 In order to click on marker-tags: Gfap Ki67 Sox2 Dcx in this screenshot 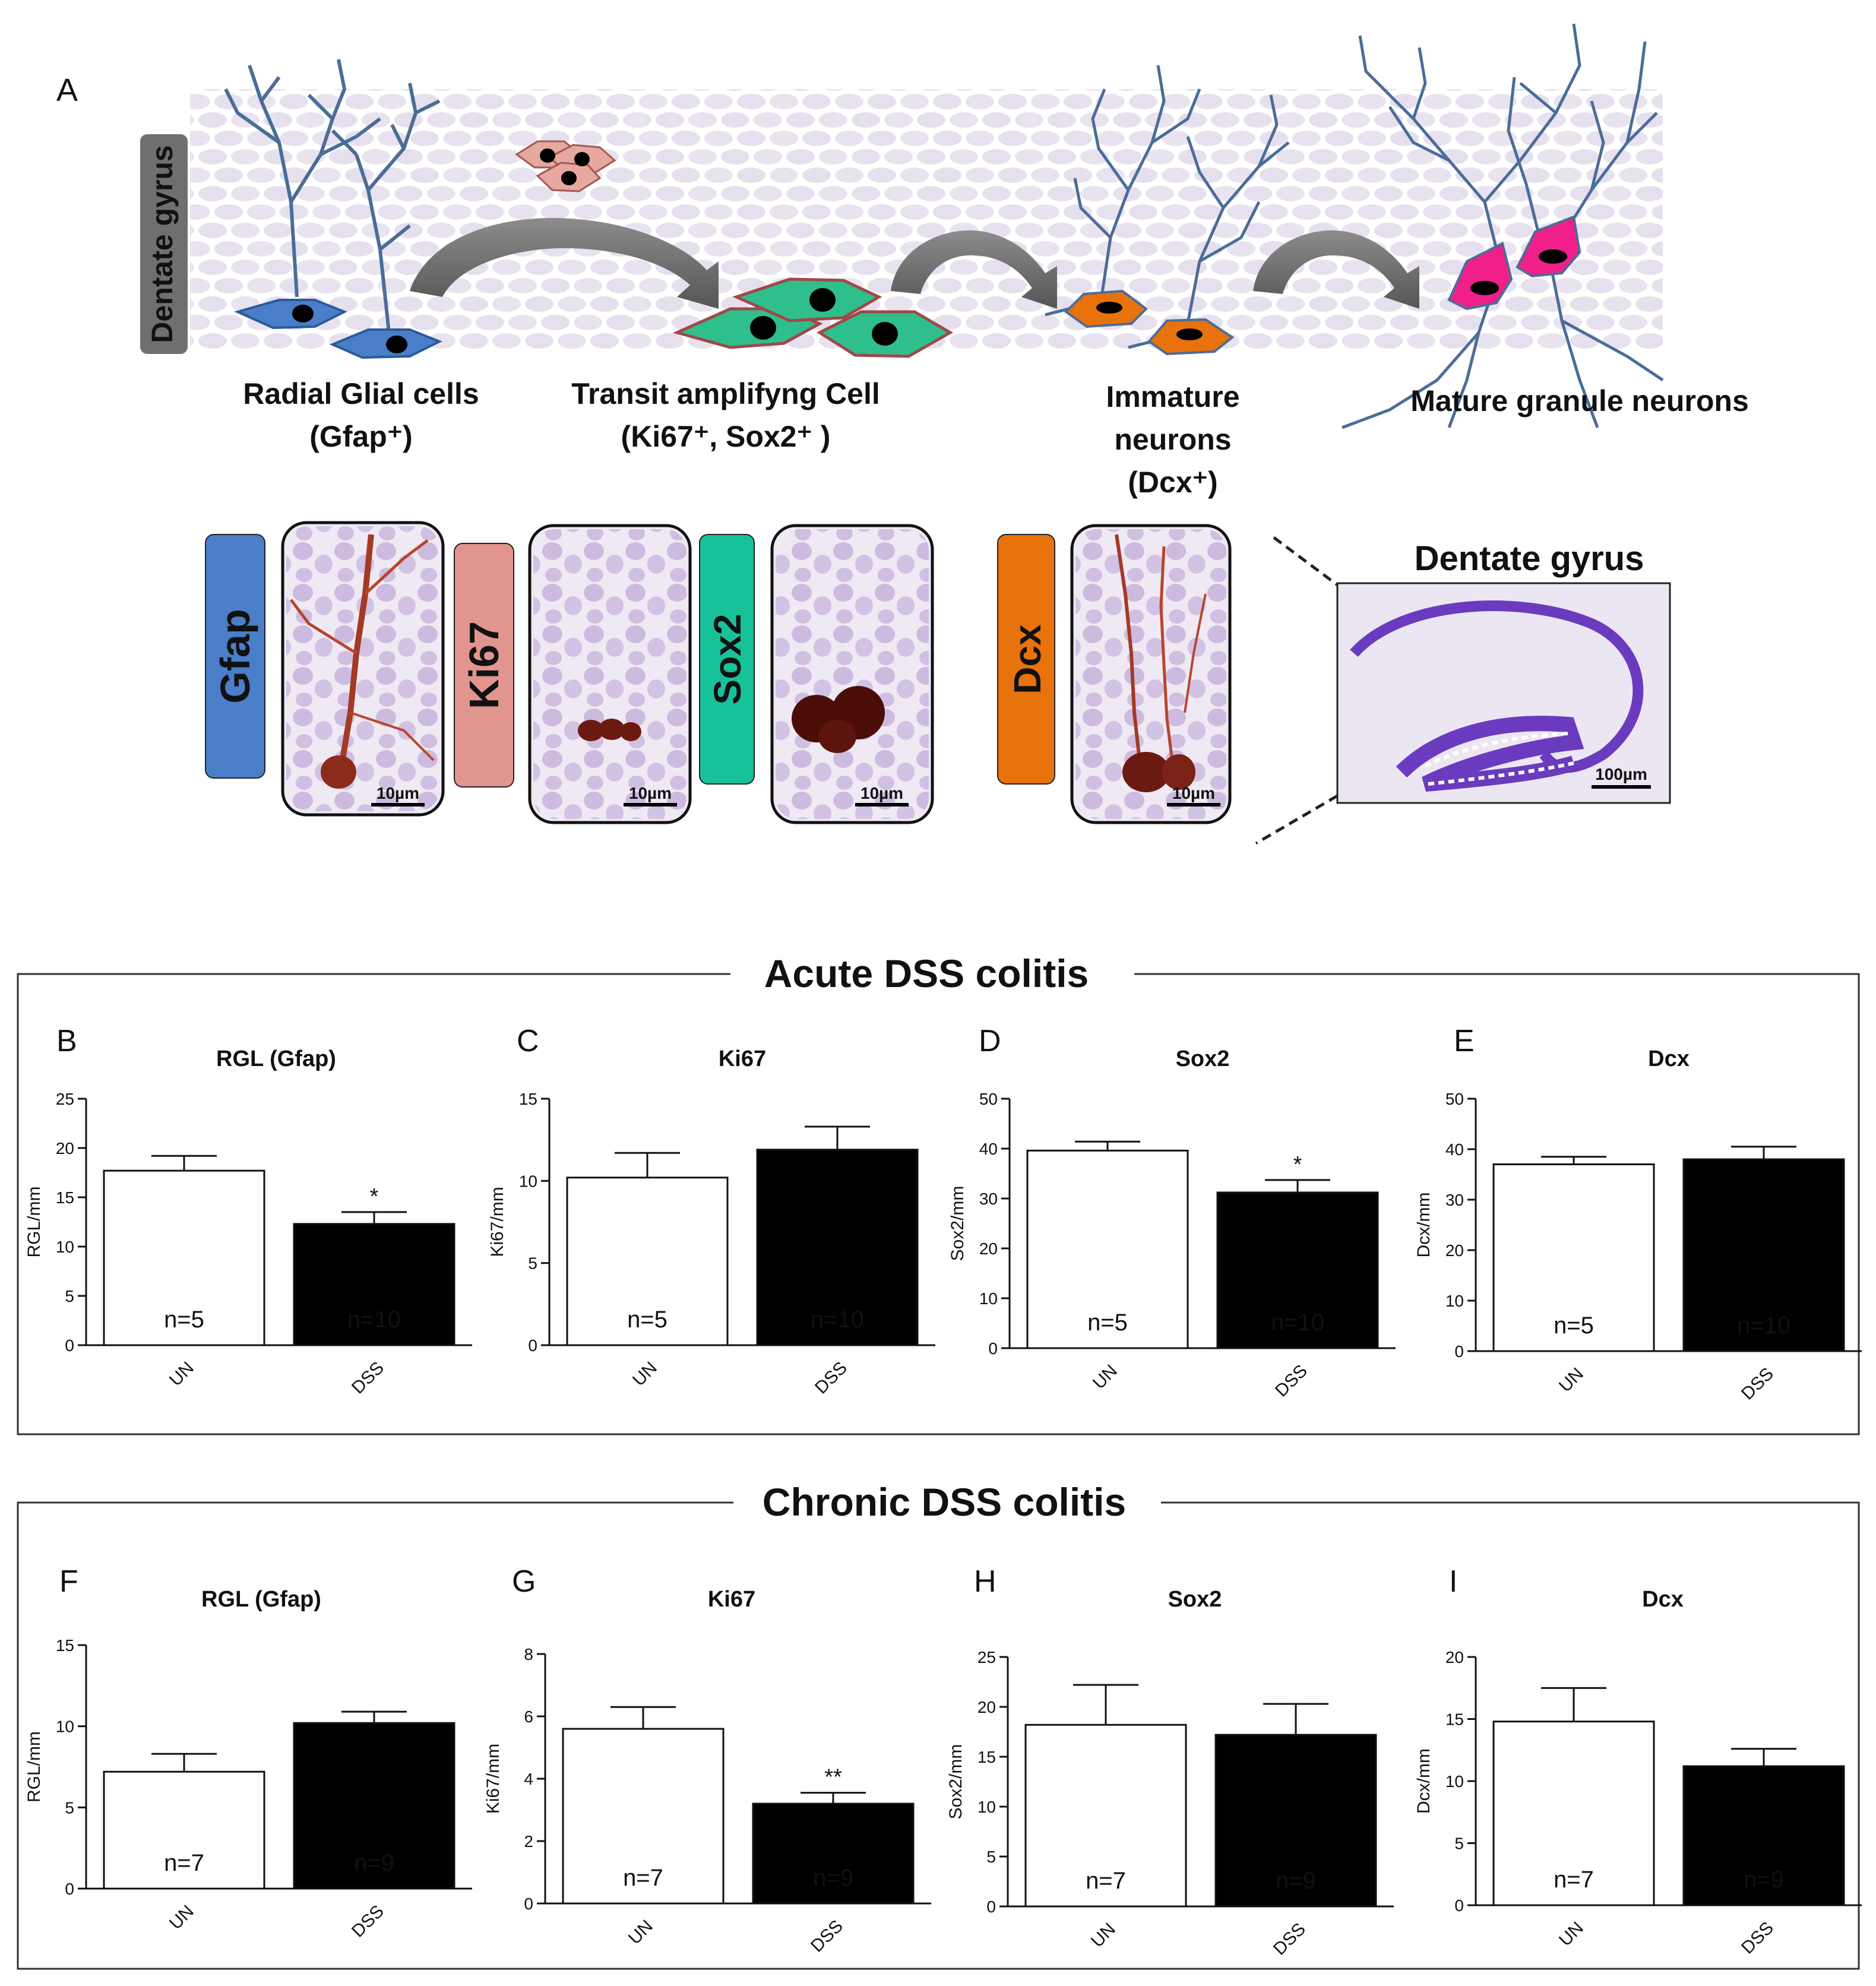, I will do `click(630, 661)`.